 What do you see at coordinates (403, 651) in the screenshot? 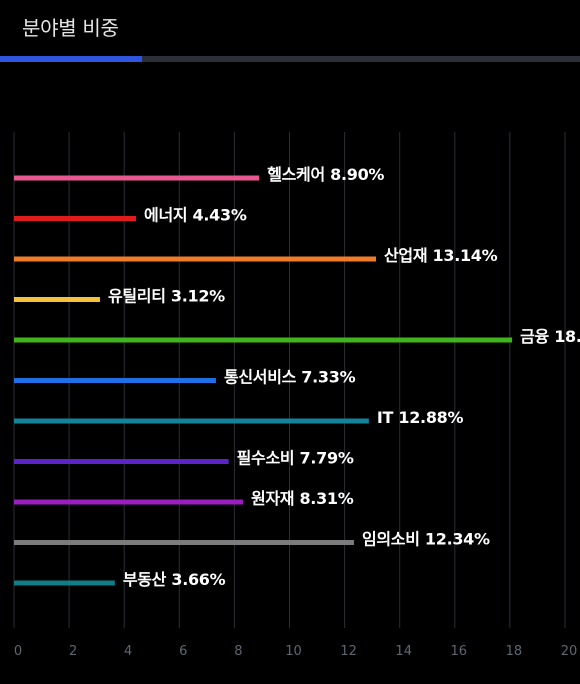
I see `x-tick-label: 14` at bounding box center [403, 651].